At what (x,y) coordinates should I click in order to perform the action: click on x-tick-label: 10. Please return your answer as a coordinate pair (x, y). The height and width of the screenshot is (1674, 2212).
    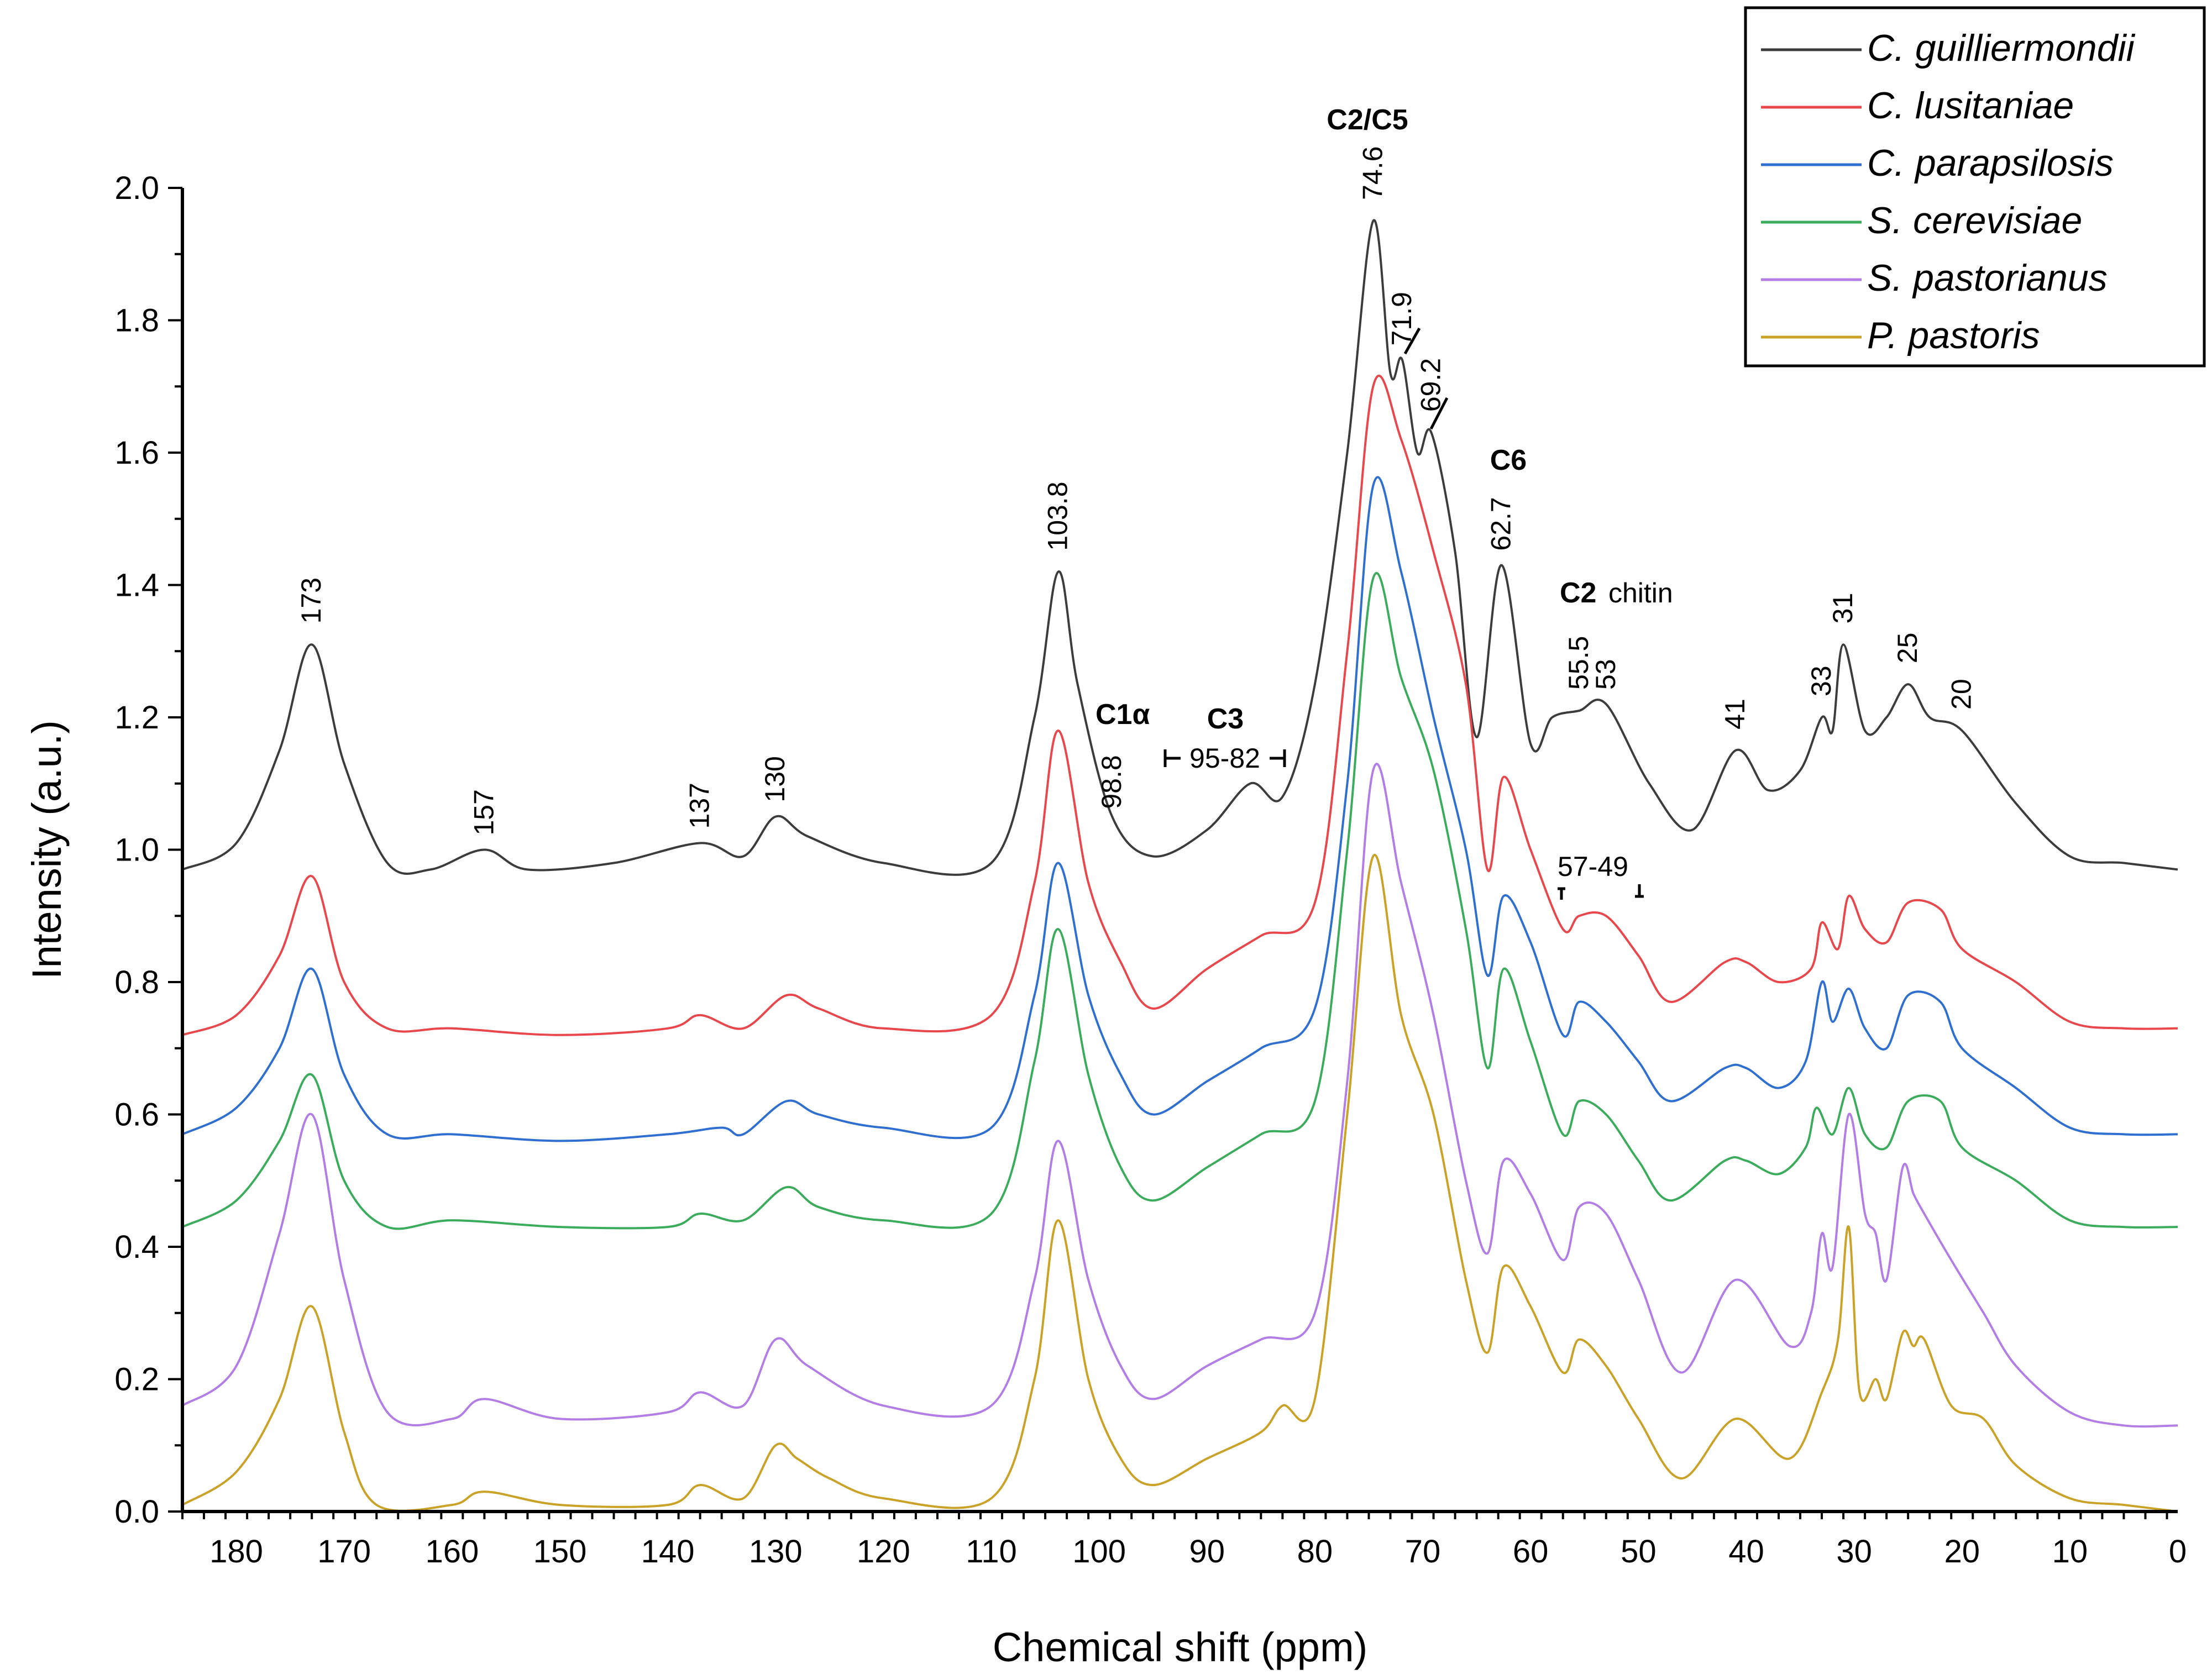
    Looking at the image, I should click on (2070, 1552).